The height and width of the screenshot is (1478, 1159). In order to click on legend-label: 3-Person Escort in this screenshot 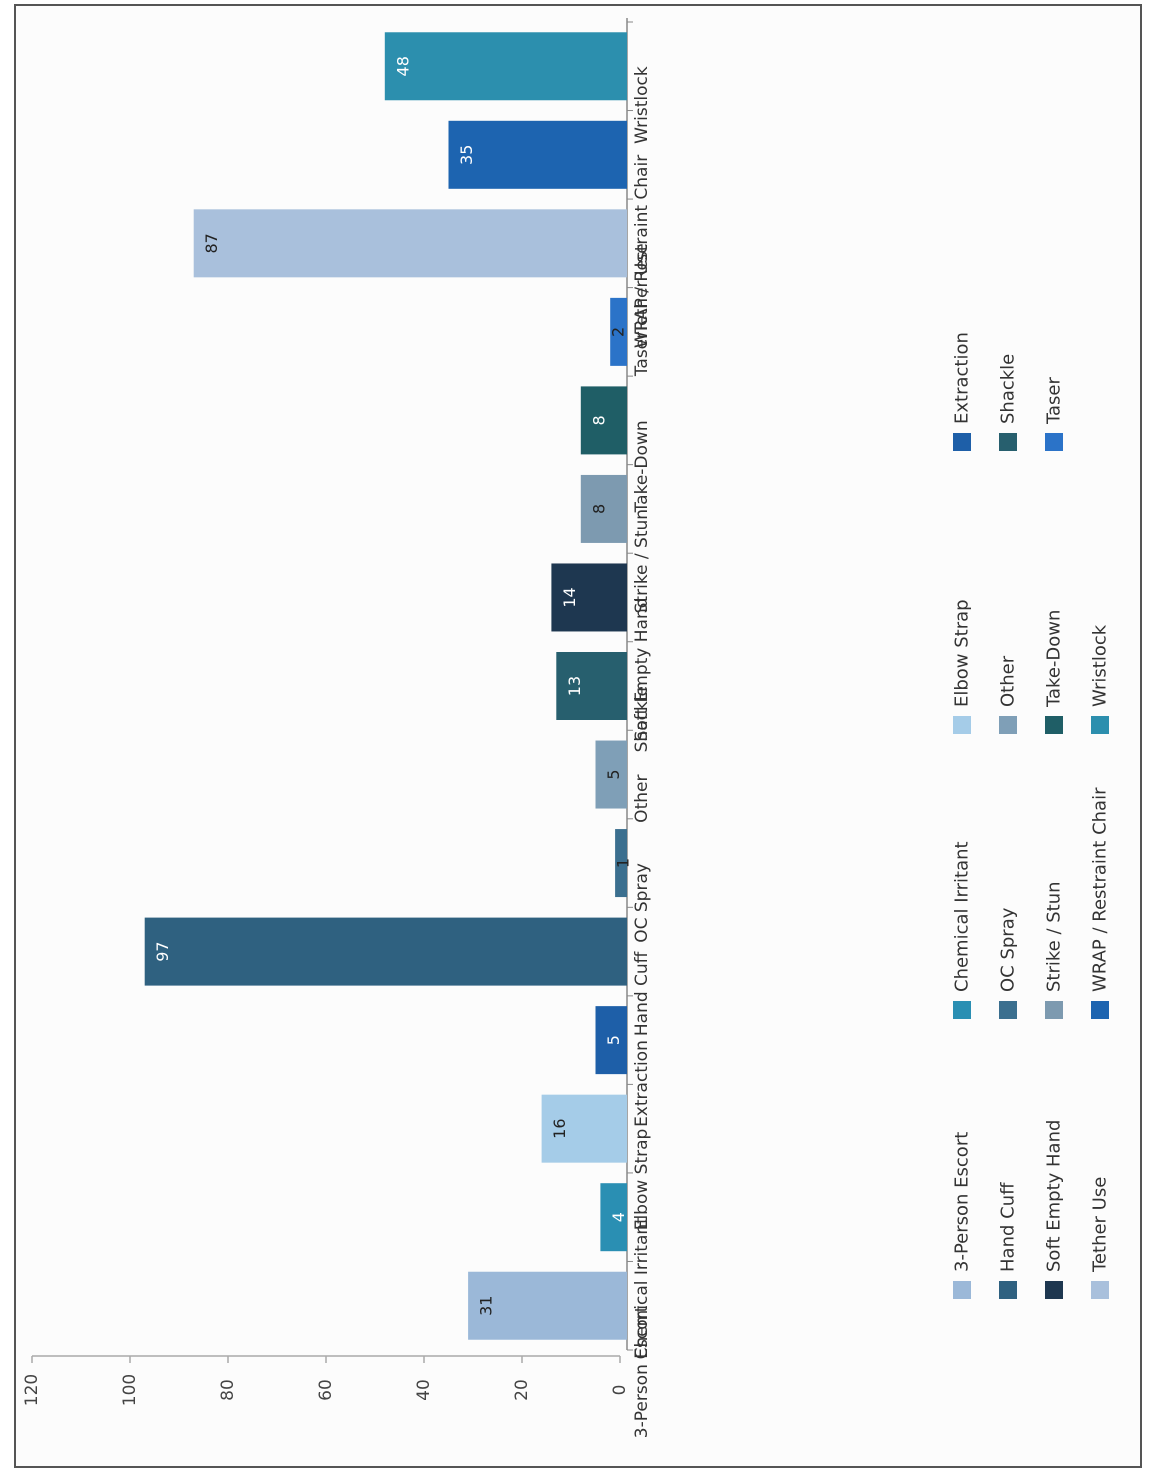, I will do `click(962, 1202)`.